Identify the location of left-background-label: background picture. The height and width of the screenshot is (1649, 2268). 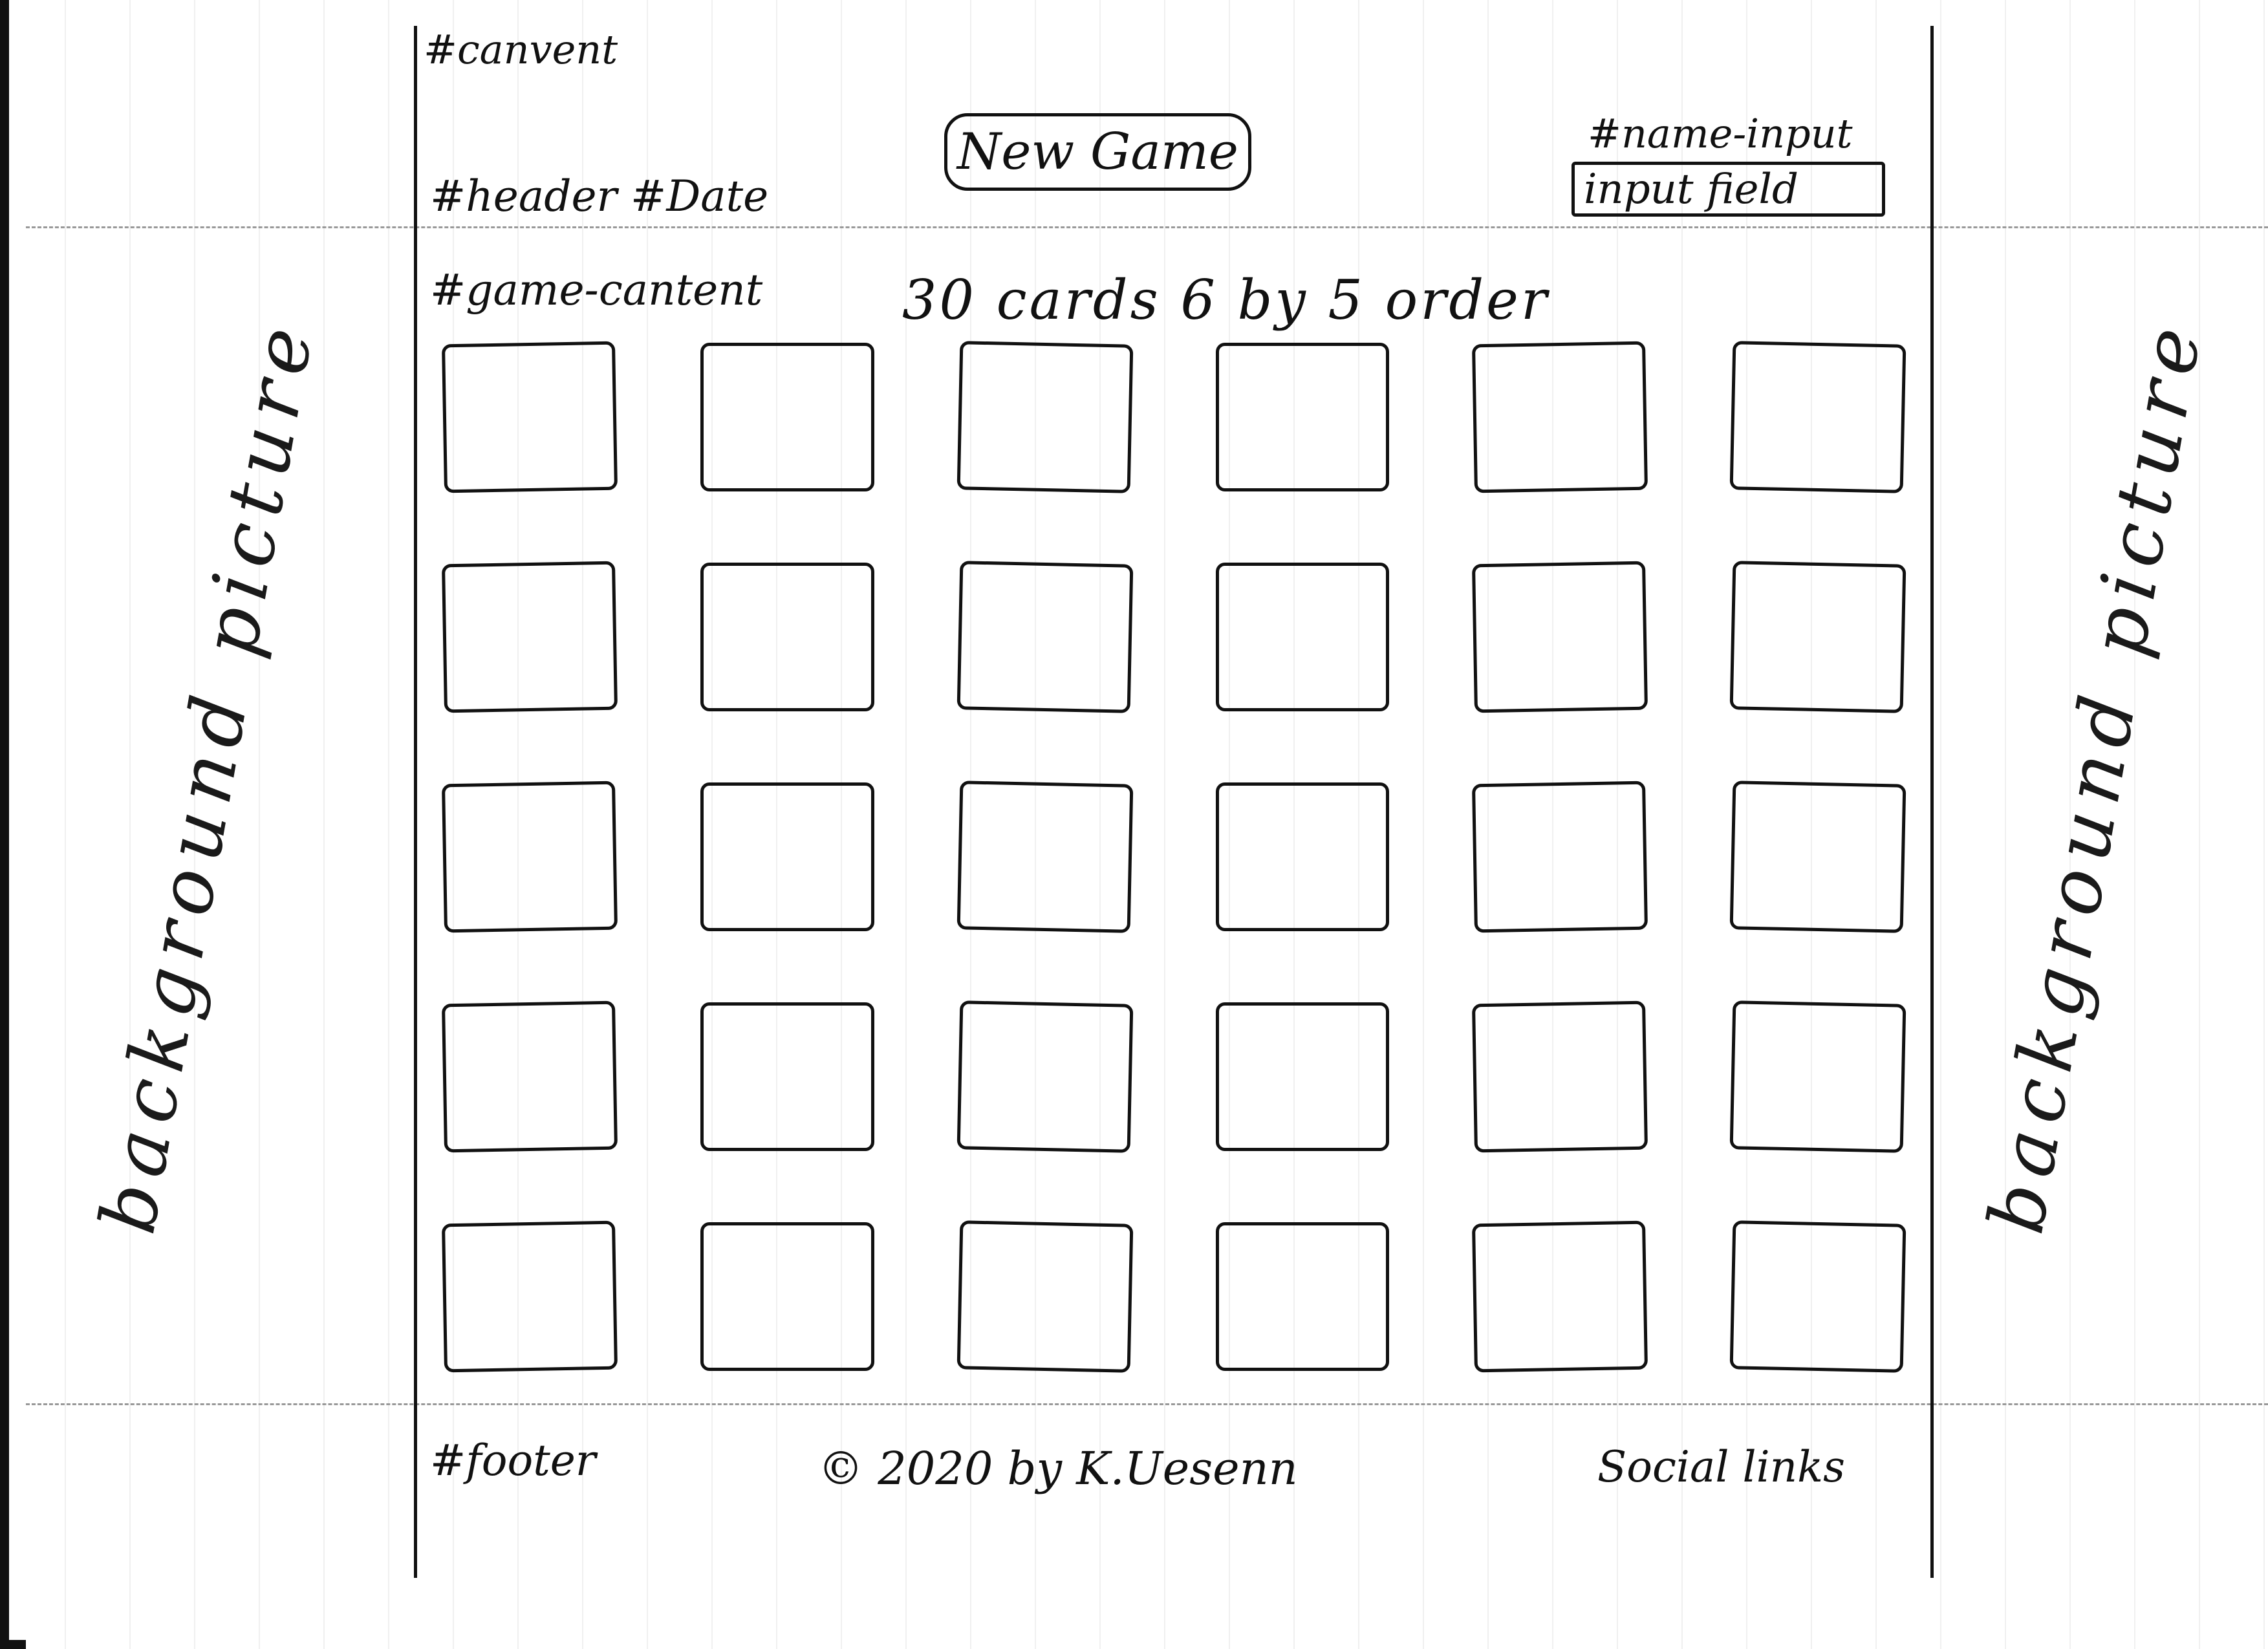
(207, 776).